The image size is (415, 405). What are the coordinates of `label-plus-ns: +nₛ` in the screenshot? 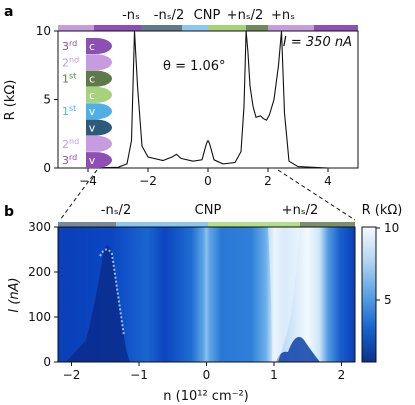 It's located at (283, 15).